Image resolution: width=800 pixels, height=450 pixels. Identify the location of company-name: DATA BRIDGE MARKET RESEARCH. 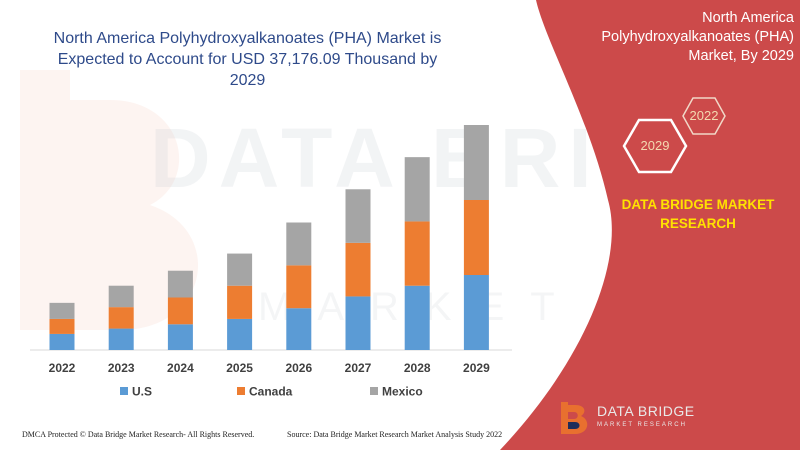
(698, 214).